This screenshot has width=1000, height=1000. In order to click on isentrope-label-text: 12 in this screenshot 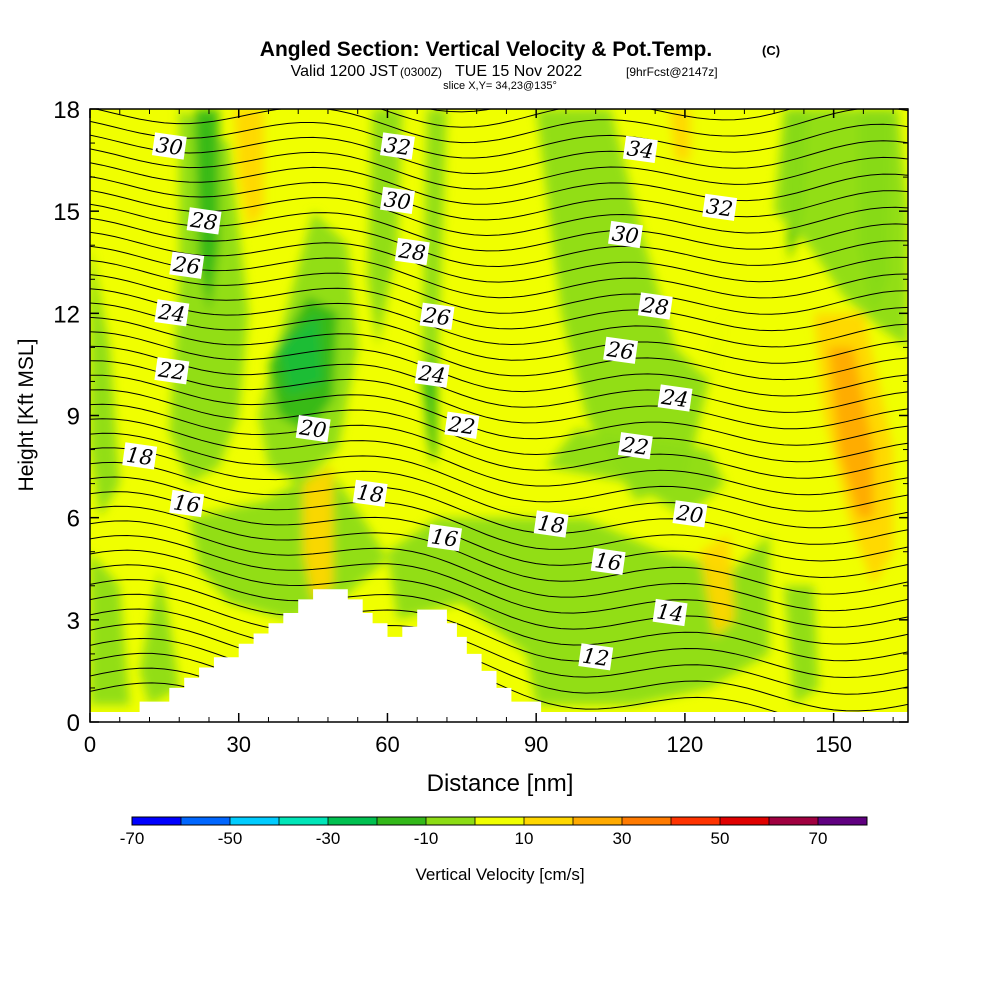, I will do `click(596, 657)`.